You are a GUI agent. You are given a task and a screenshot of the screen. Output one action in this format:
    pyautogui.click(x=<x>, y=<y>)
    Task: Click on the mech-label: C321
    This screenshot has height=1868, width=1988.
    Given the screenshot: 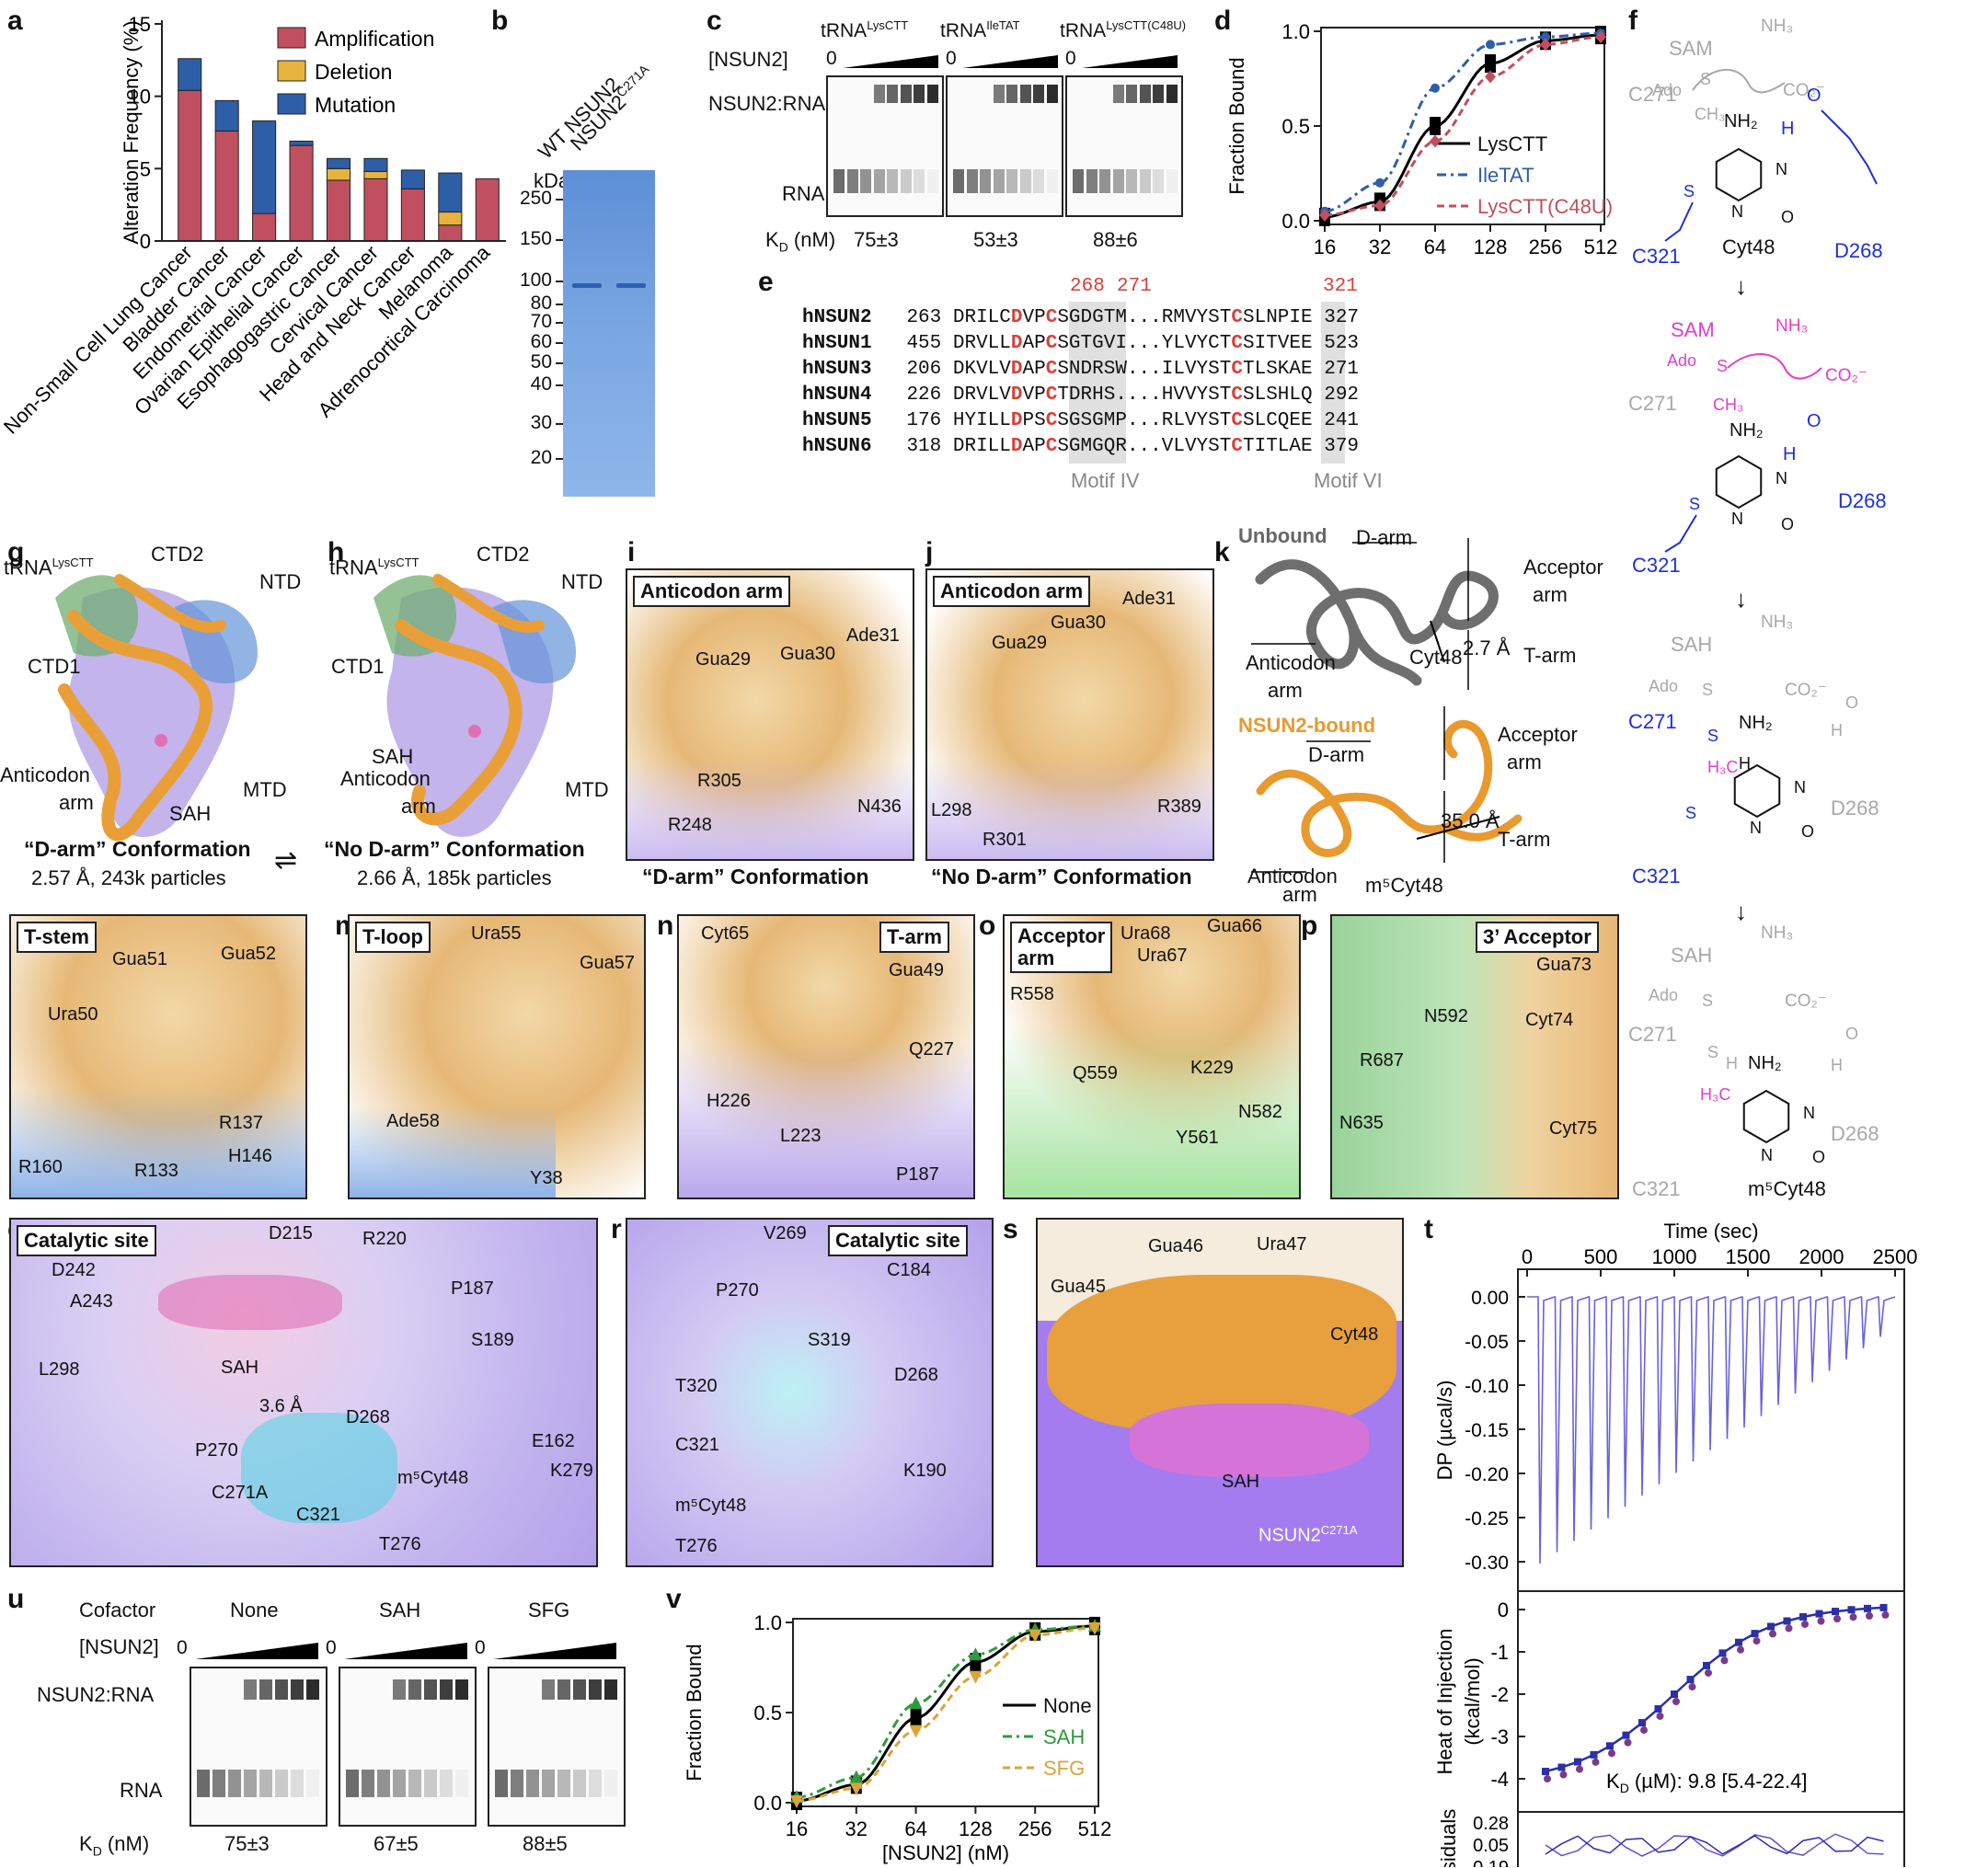 What is the action you would take?
    pyautogui.click(x=1656, y=877)
    